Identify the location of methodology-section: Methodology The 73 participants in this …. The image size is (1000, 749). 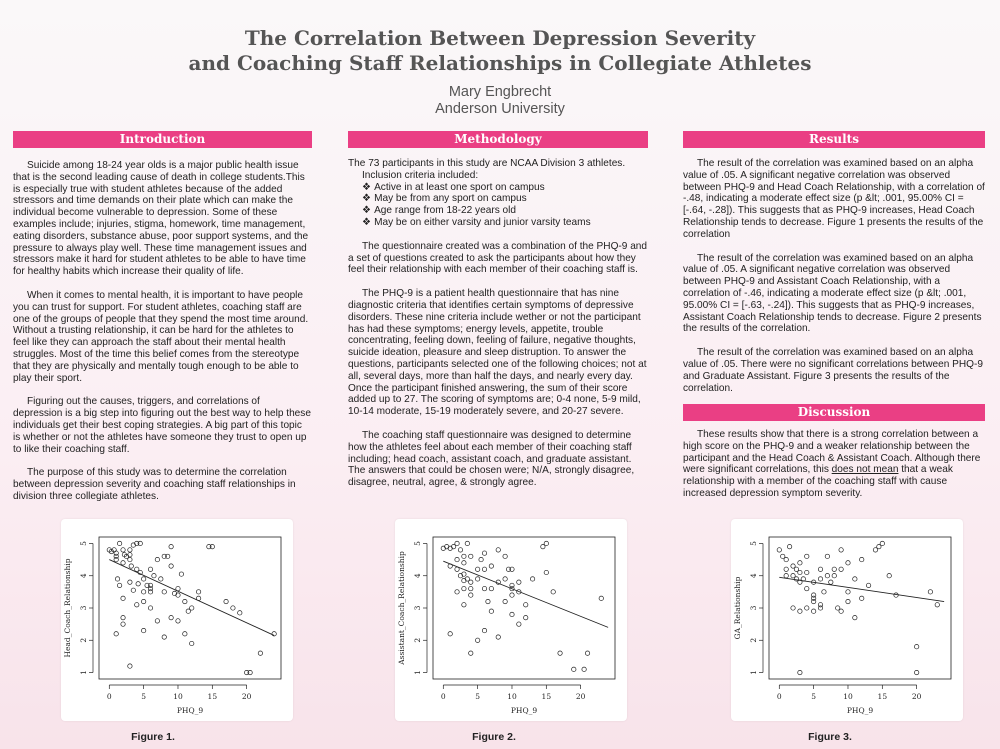
(498, 316).